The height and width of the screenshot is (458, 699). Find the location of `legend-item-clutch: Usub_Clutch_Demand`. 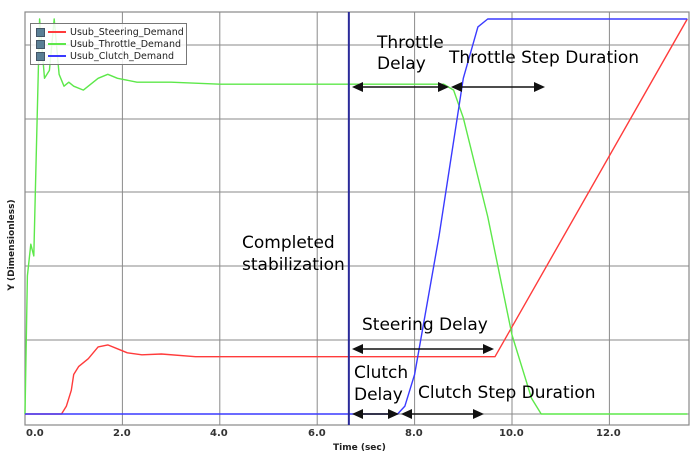

legend-item-clutch: Usub_Clutch_Demand is located at coordinates (105, 56).